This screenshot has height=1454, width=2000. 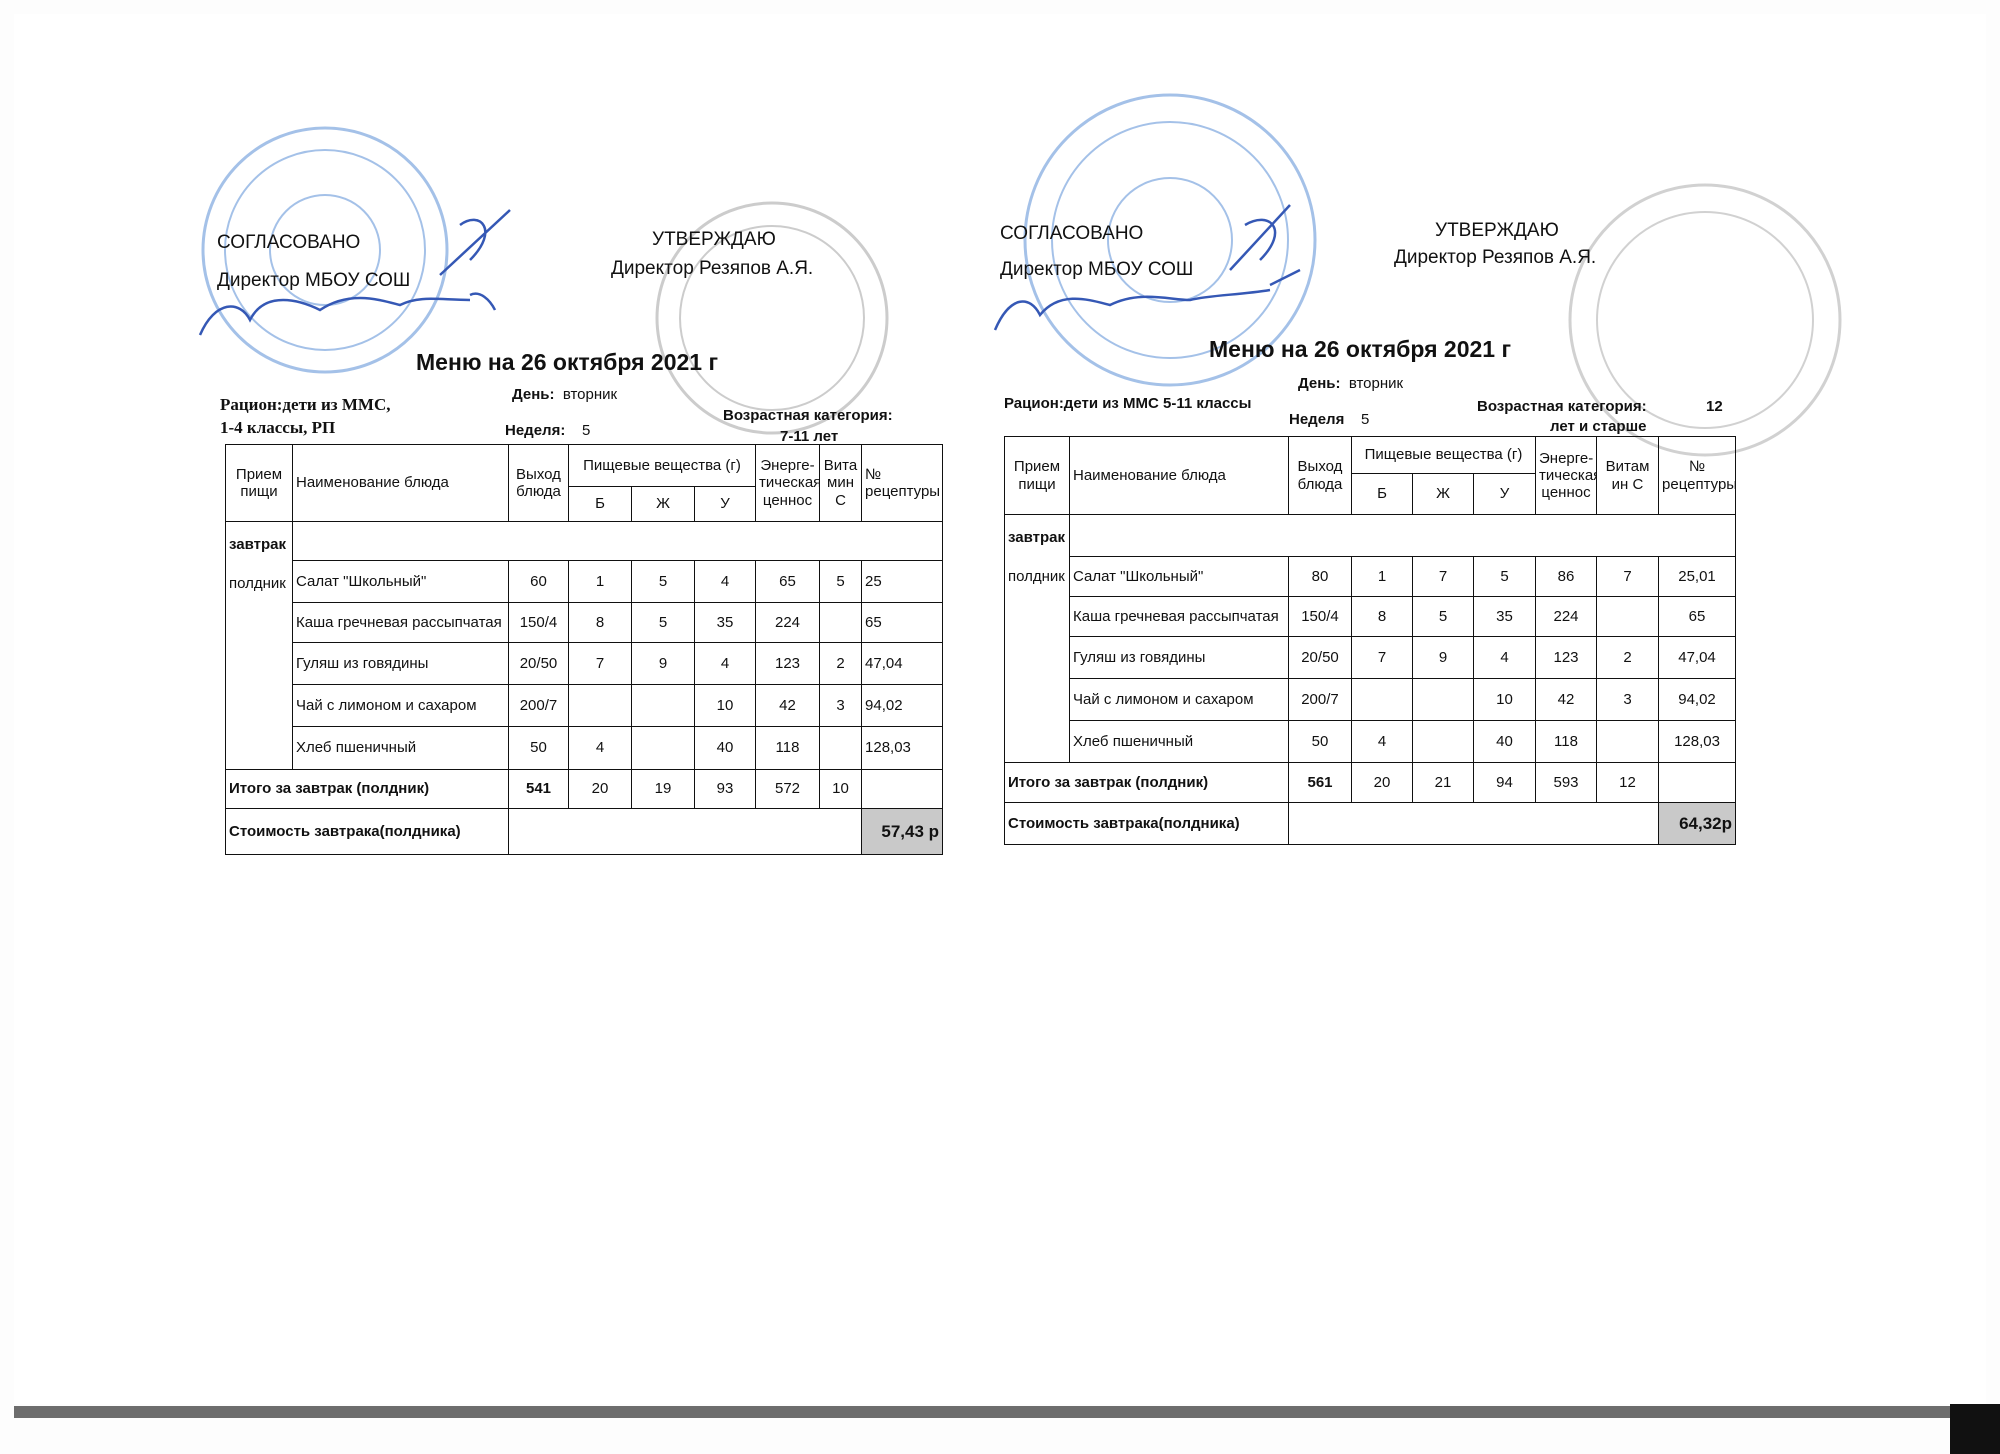 I want to click on day-label: День:, so click(x=1319, y=383).